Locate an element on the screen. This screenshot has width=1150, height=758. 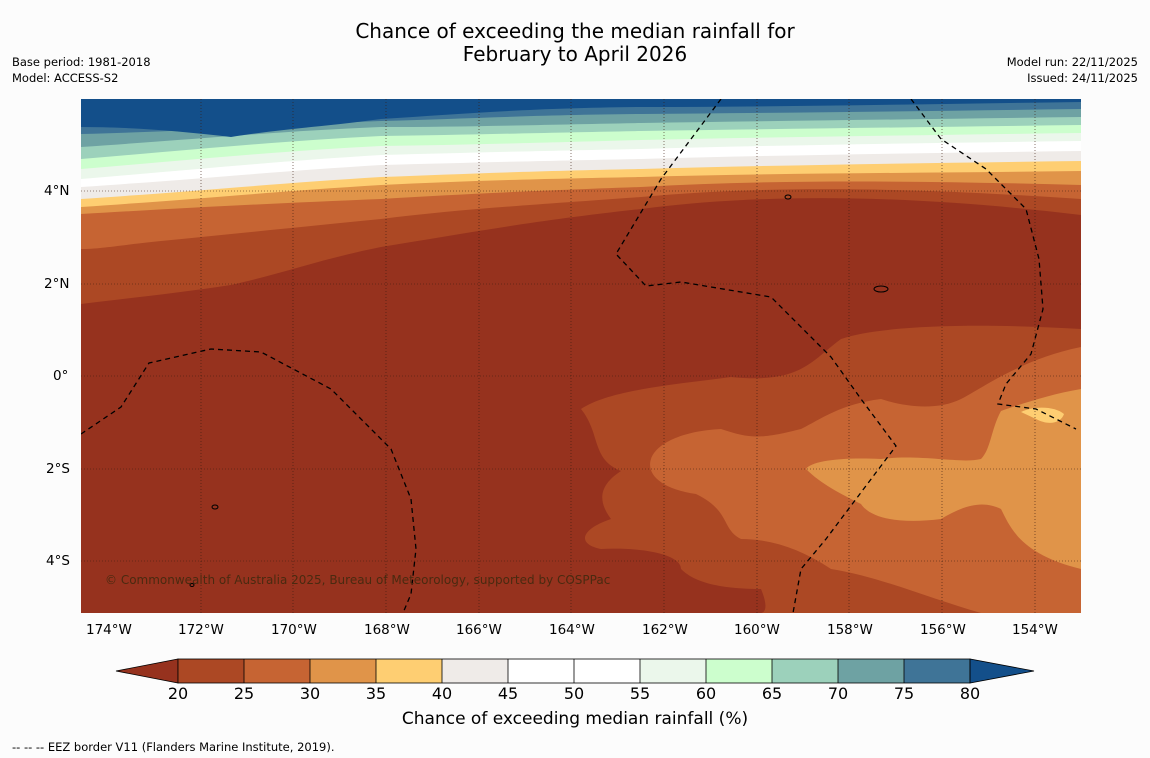
zone-30-35-southeast is located at coordinates (943, 479).